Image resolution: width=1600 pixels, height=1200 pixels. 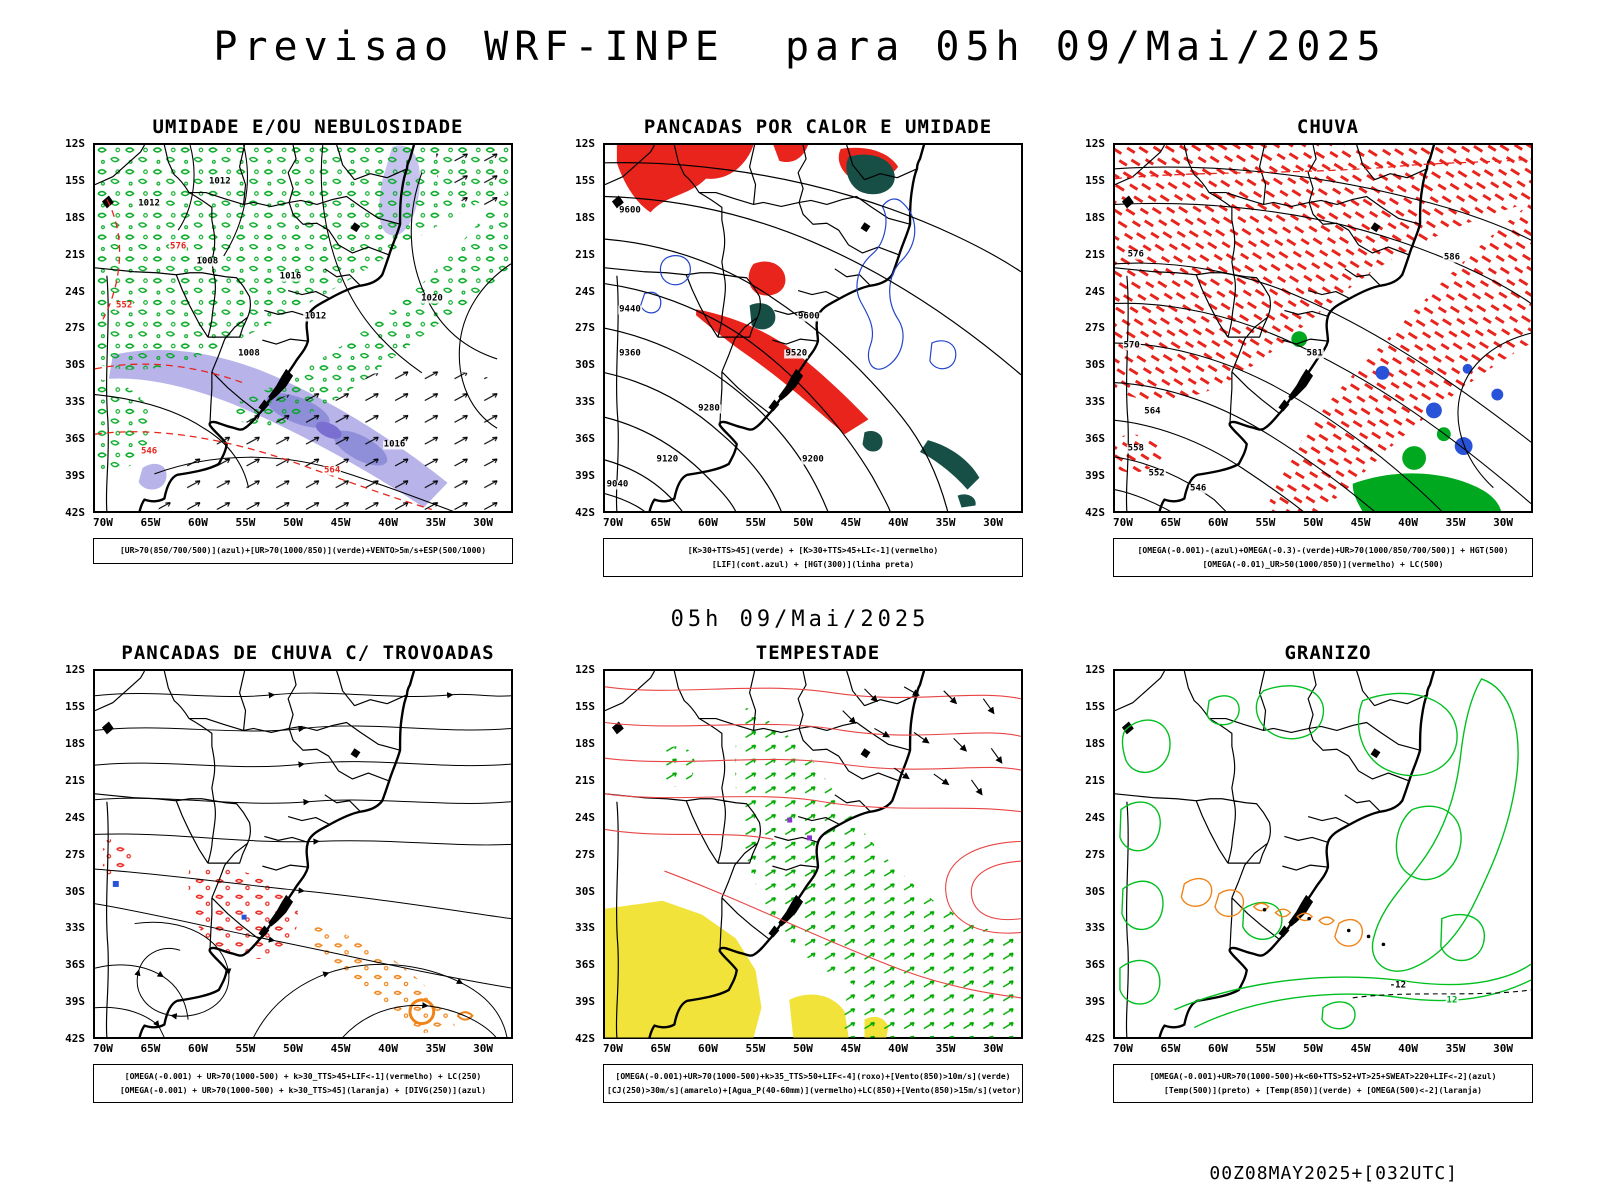 I want to click on panel-pancadas-calor: PANCADAS POR CALOR E UMIDADE, so click(x=800, y=347).